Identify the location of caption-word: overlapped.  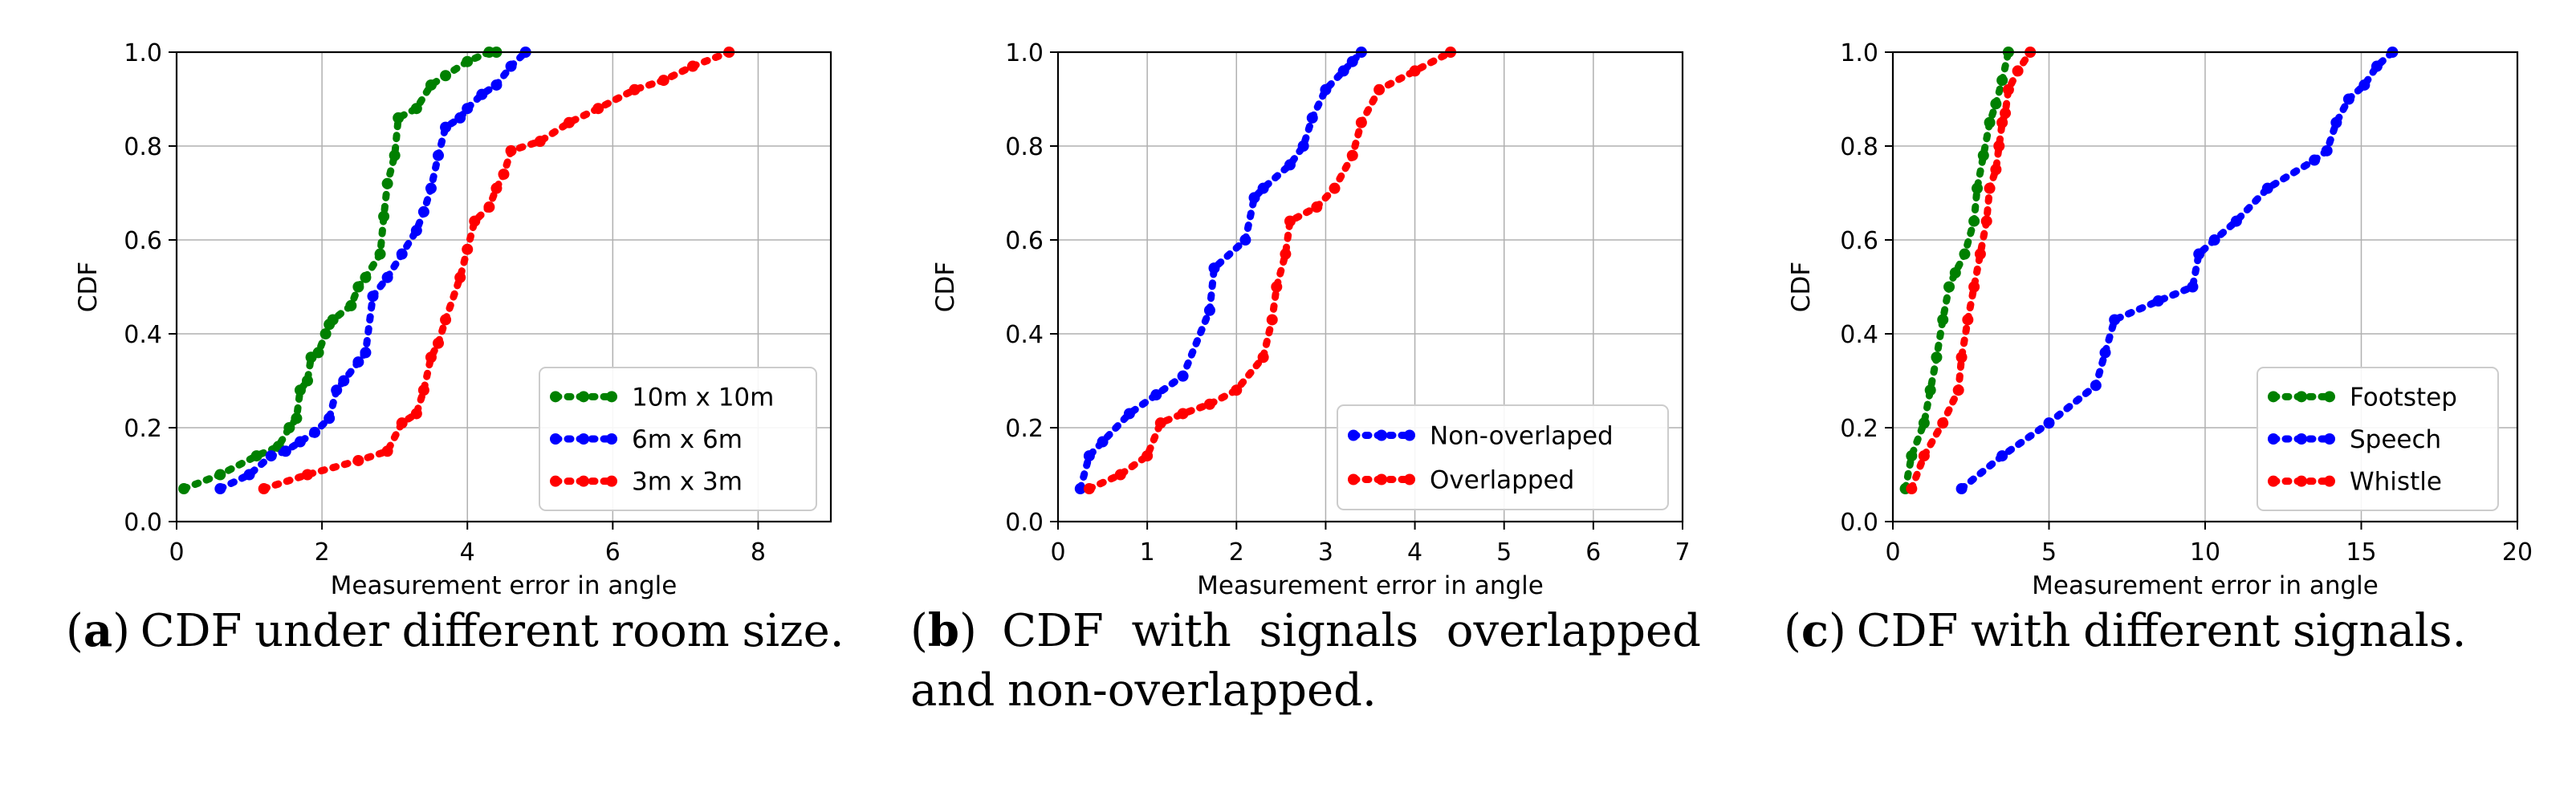
(1574, 631).